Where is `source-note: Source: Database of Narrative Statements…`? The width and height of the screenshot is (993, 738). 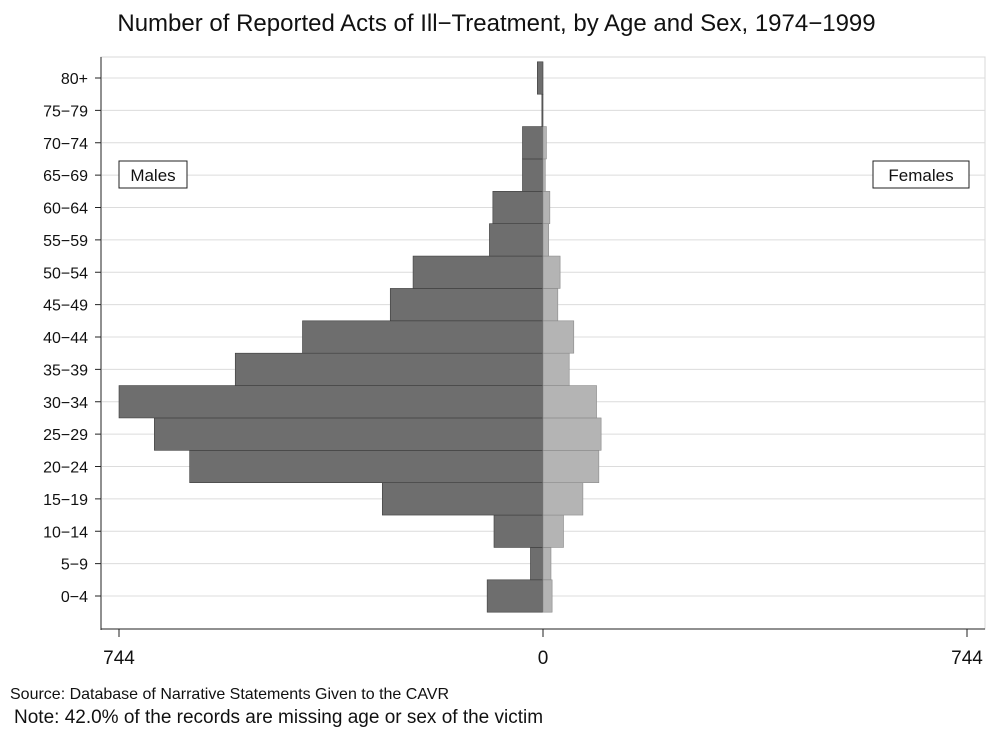
source-note: Source: Database of Narrative Statements… is located at coordinates (230, 694).